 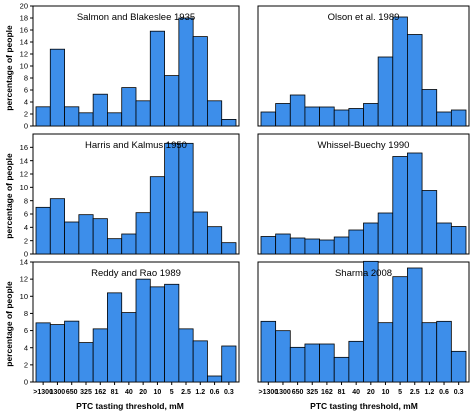 What do you see at coordinates (43, 392) in the screenshot?
I see `x-tick-label: >1300` at bounding box center [43, 392].